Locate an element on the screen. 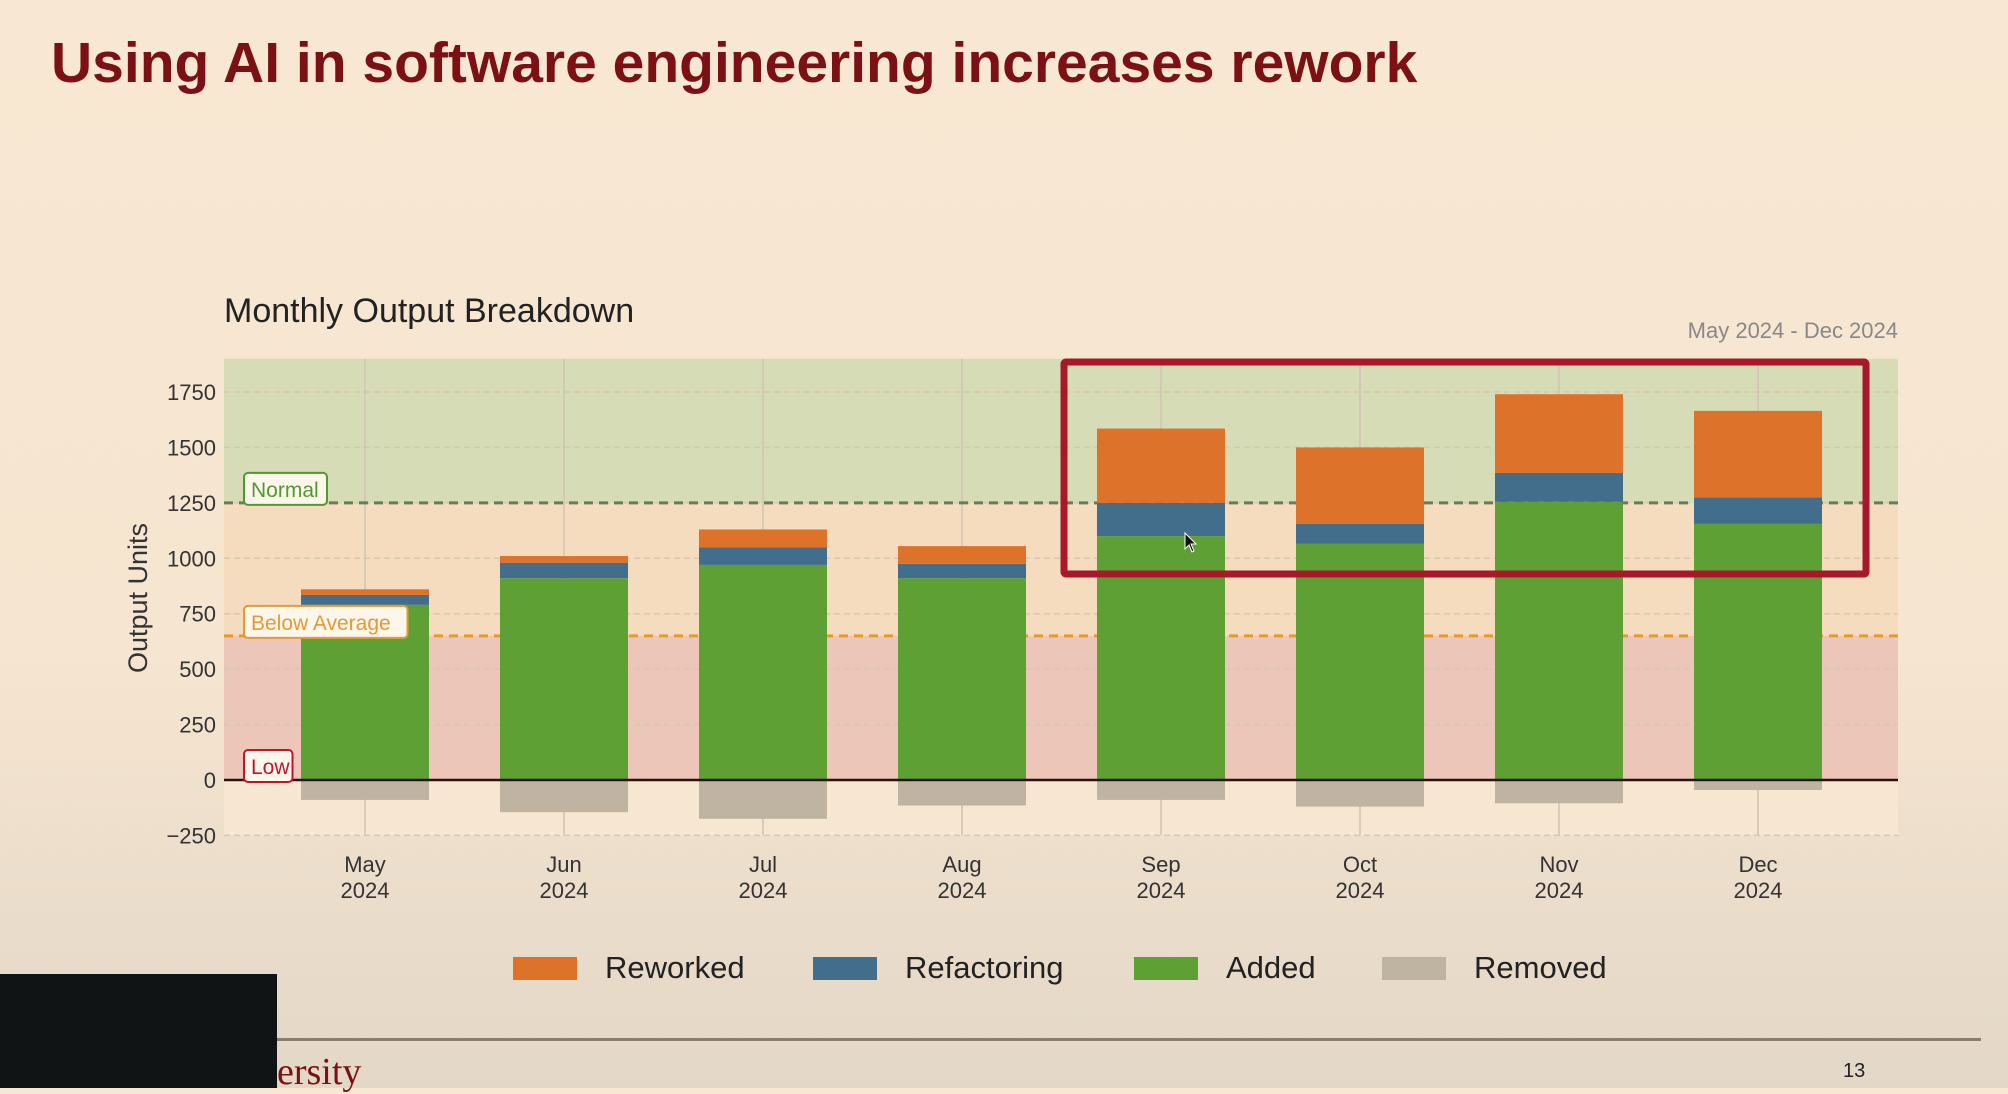  video-overlay is located at coordinates (138, 1031).